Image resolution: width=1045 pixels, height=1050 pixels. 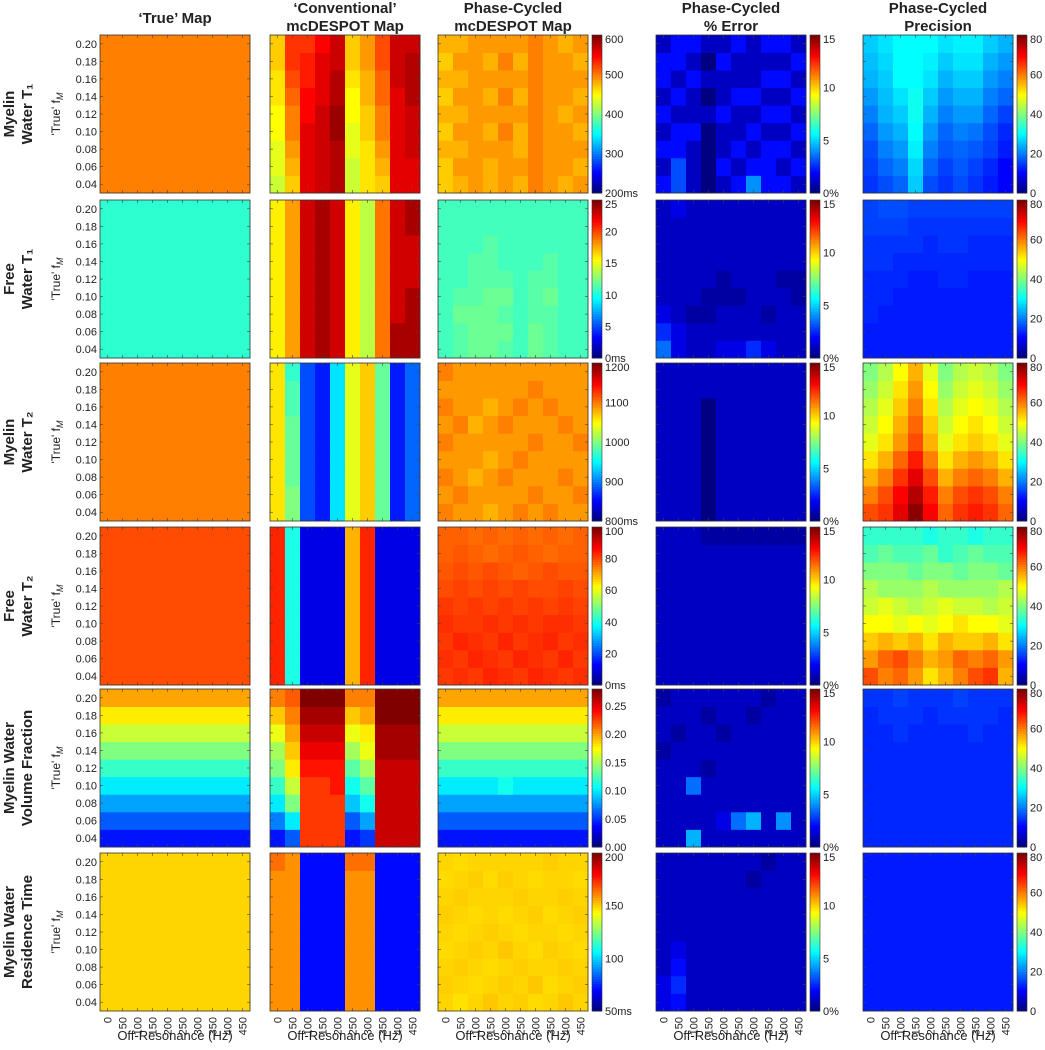 What do you see at coordinates (611, 296) in the screenshot?
I see `colorbar-tick-label: 10` at bounding box center [611, 296].